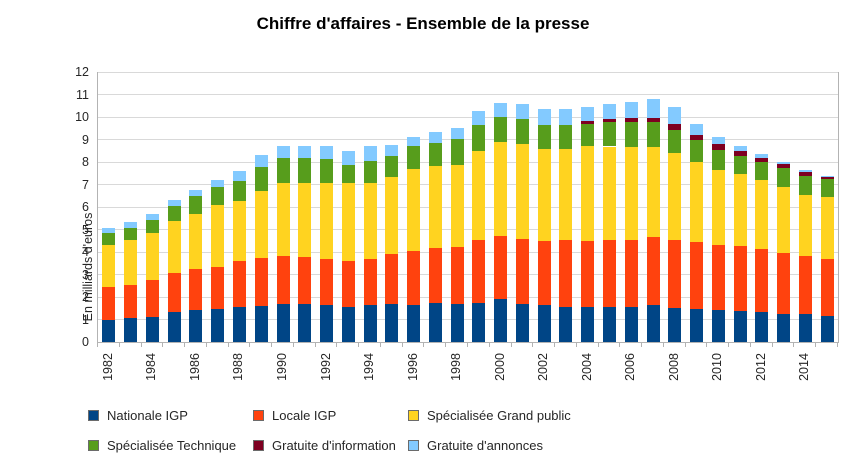 The image size is (846, 469). Describe the element at coordinates (238, 367) in the screenshot. I see `x-tick-label: 1988` at that location.